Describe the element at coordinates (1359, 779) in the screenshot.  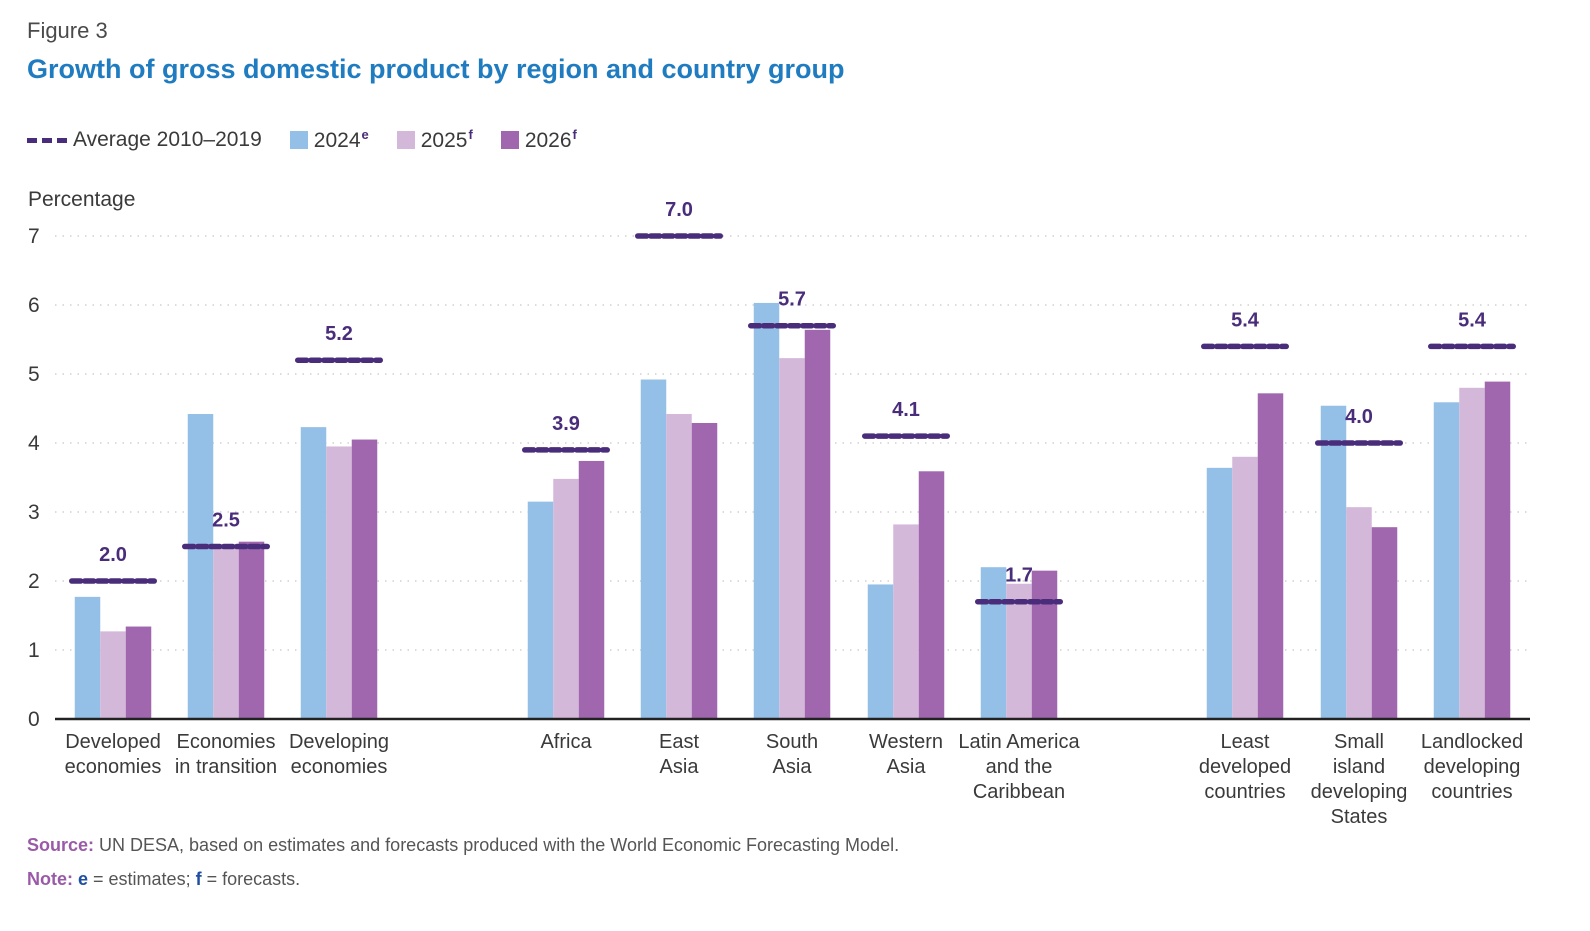
I see `x-category-label: Small island developing States` at that location.